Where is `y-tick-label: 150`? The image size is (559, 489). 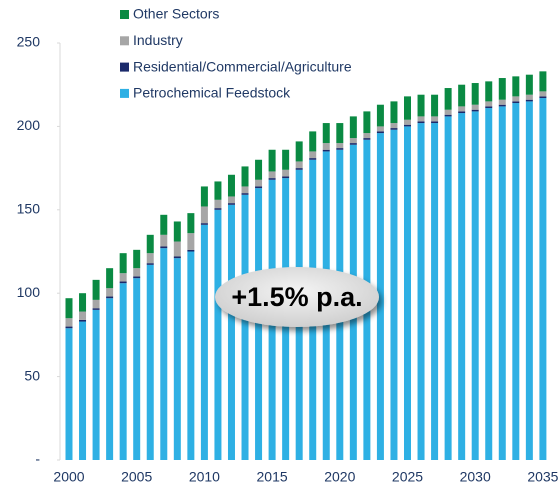 y-tick-label: 150 is located at coordinates (29, 209).